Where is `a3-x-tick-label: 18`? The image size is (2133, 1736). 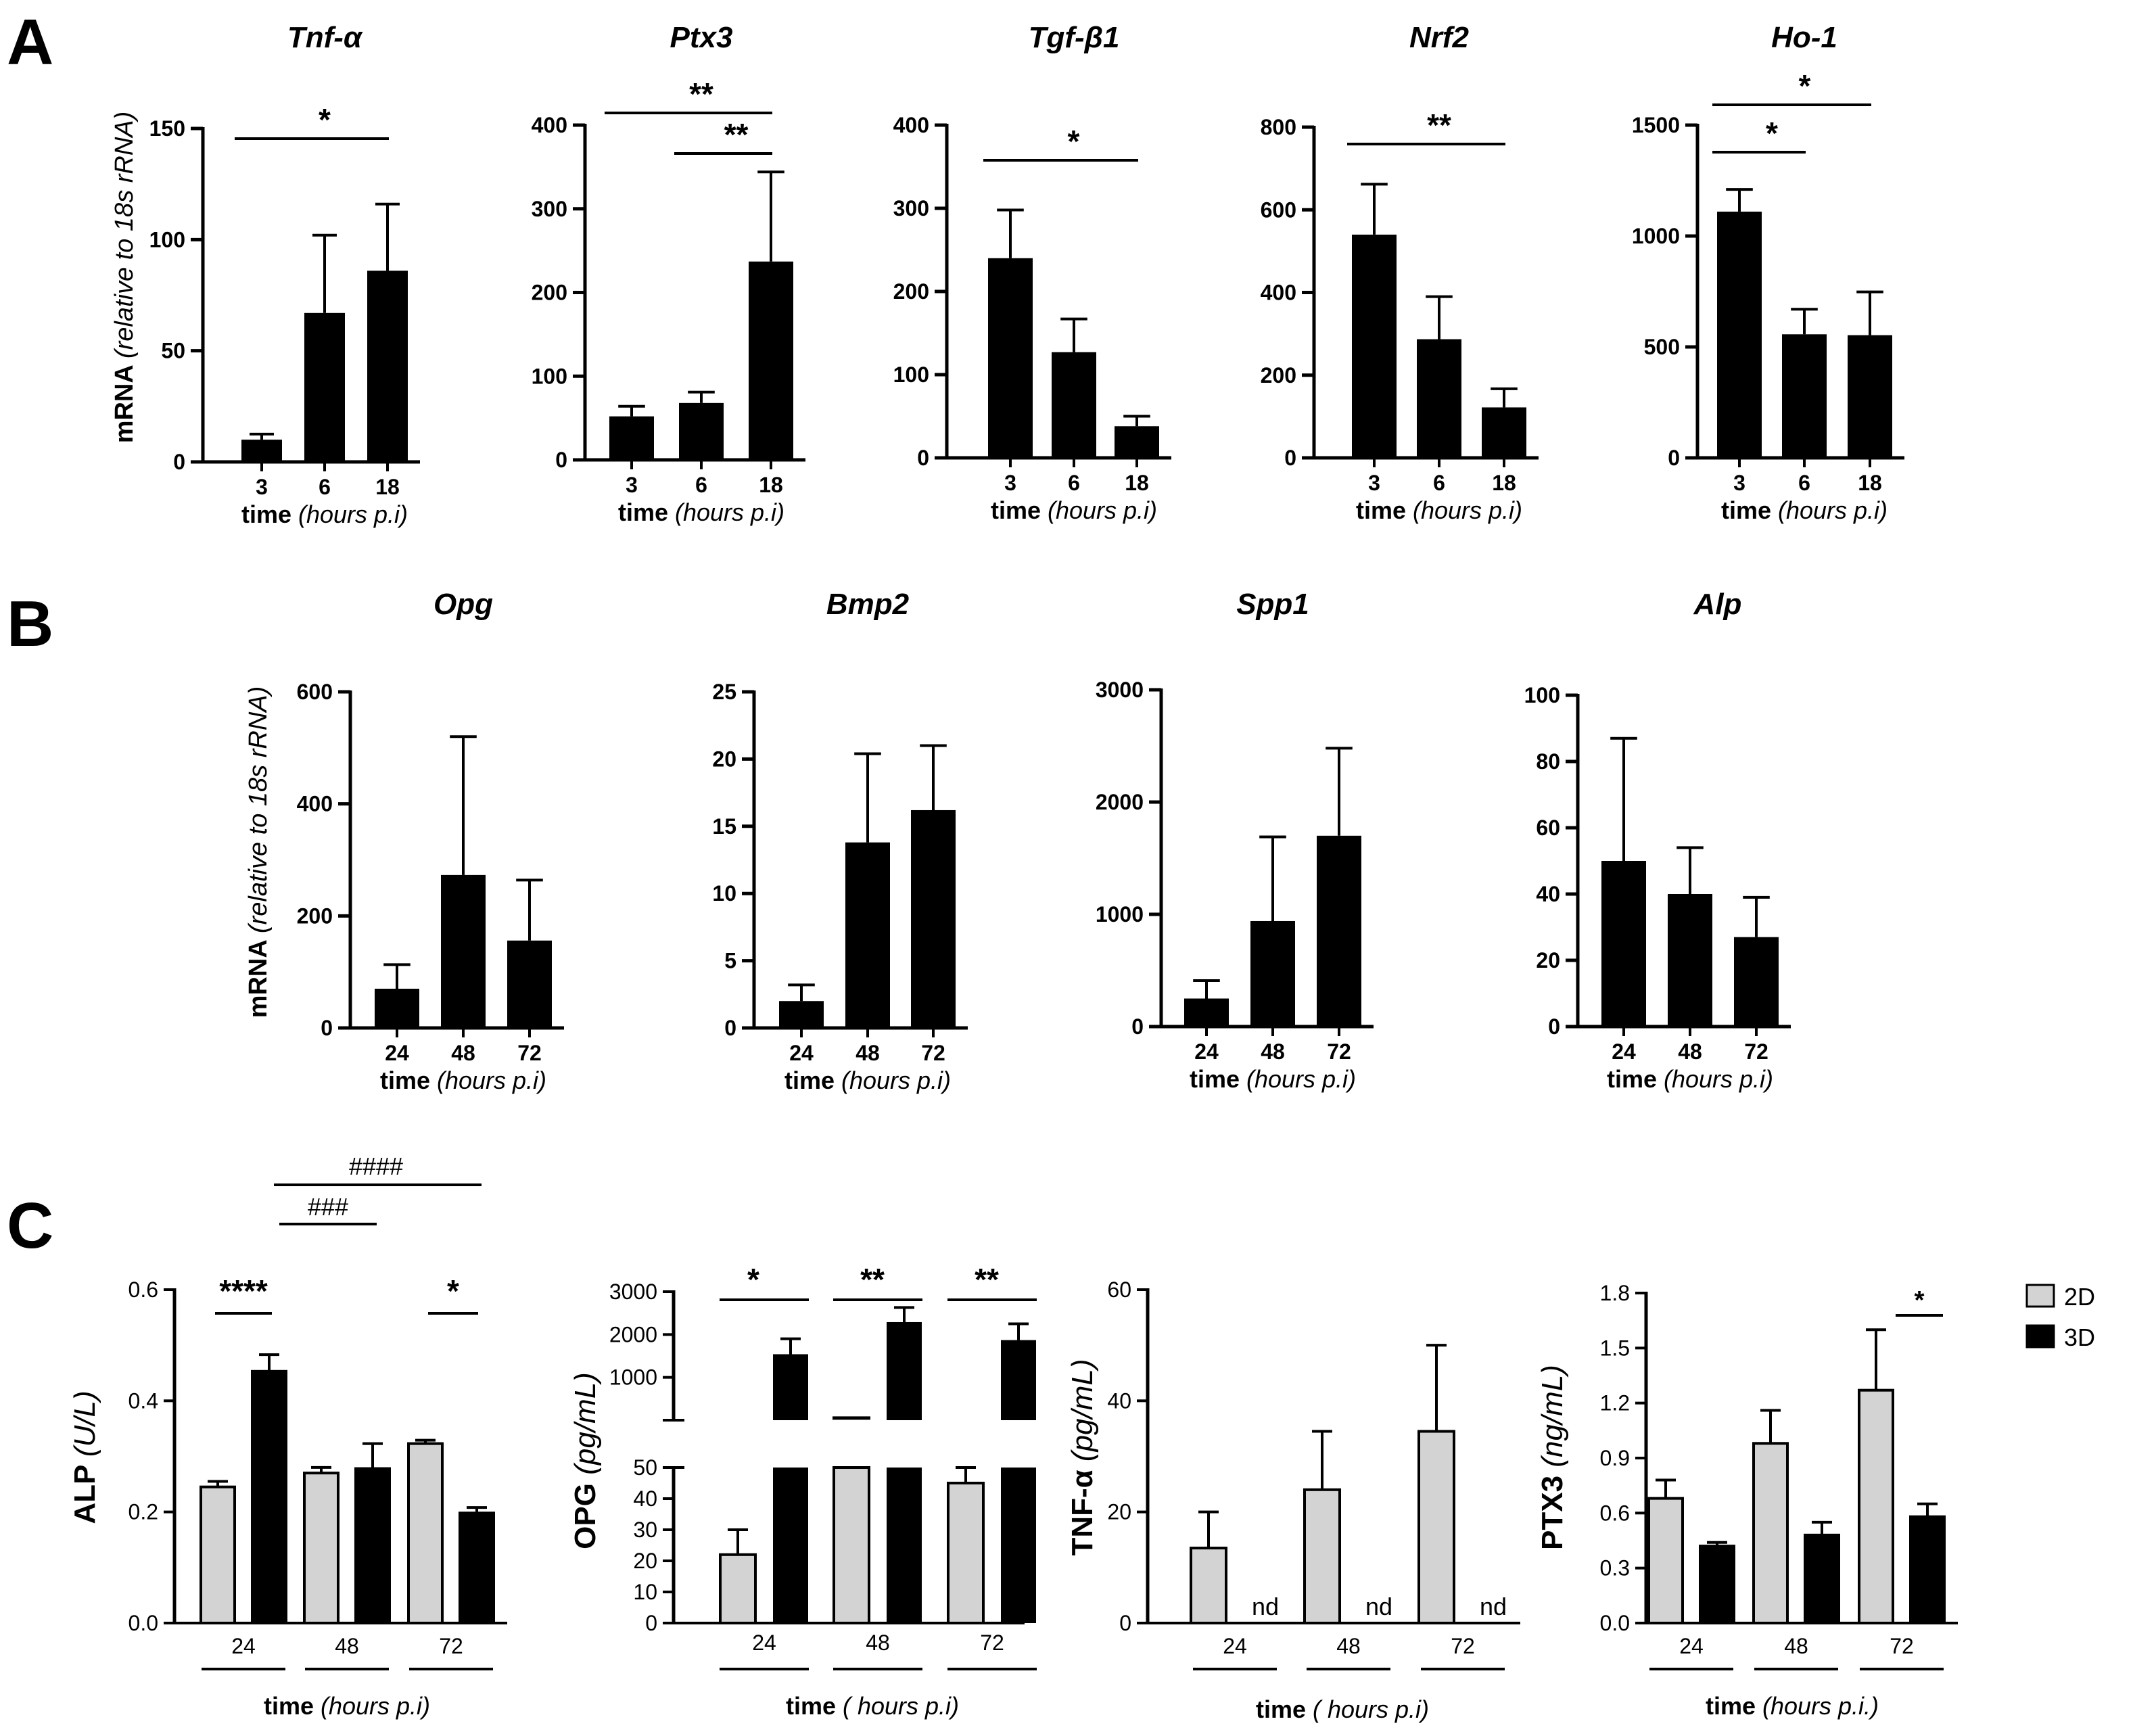
a3-x-tick-label: 18 is located at coordinates (1137, 483).